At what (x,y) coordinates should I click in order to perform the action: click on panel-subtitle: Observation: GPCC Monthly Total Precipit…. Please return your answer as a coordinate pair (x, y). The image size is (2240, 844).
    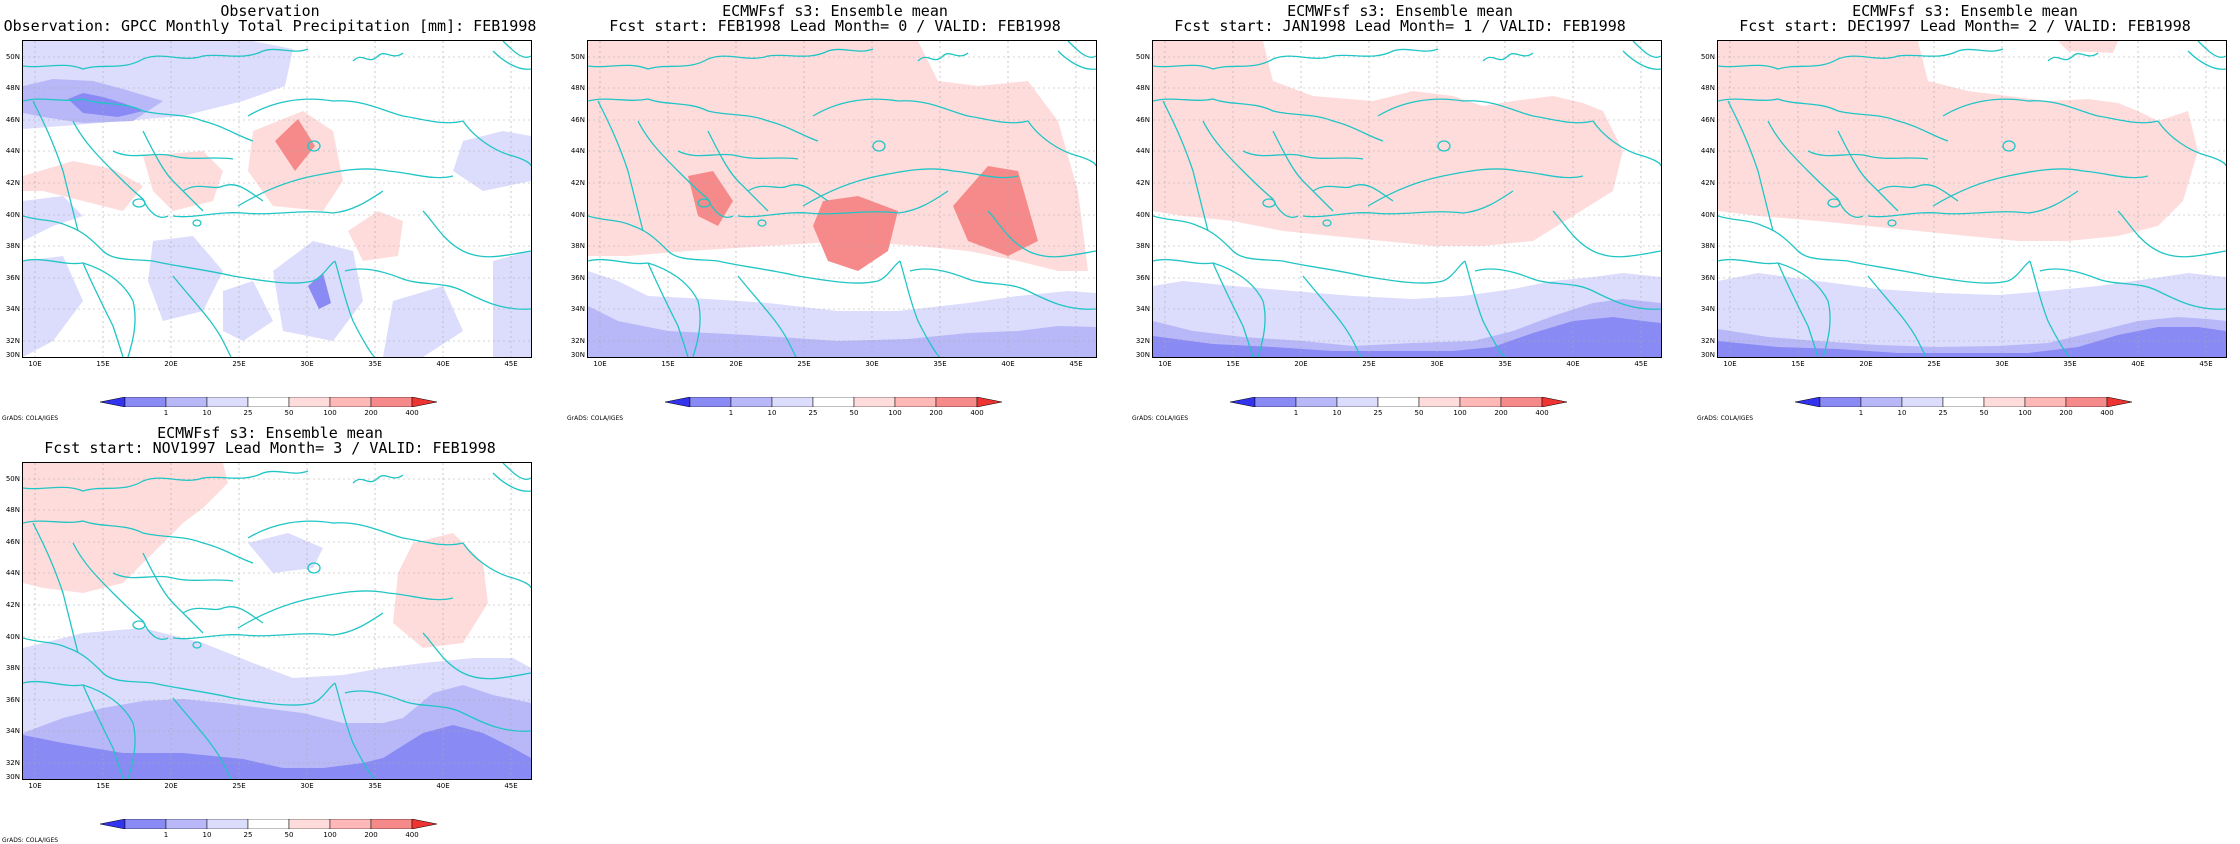
    Looking at the image, I should click on (270, 26).